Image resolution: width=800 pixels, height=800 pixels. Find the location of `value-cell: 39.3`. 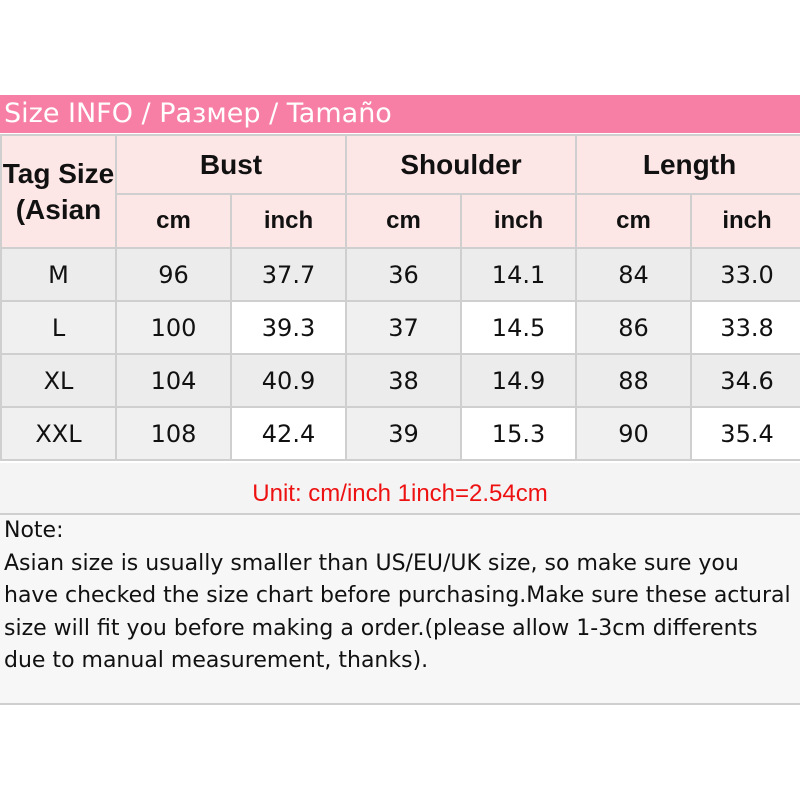

value-cell: 39.3 is located at coordinates (288, 327).